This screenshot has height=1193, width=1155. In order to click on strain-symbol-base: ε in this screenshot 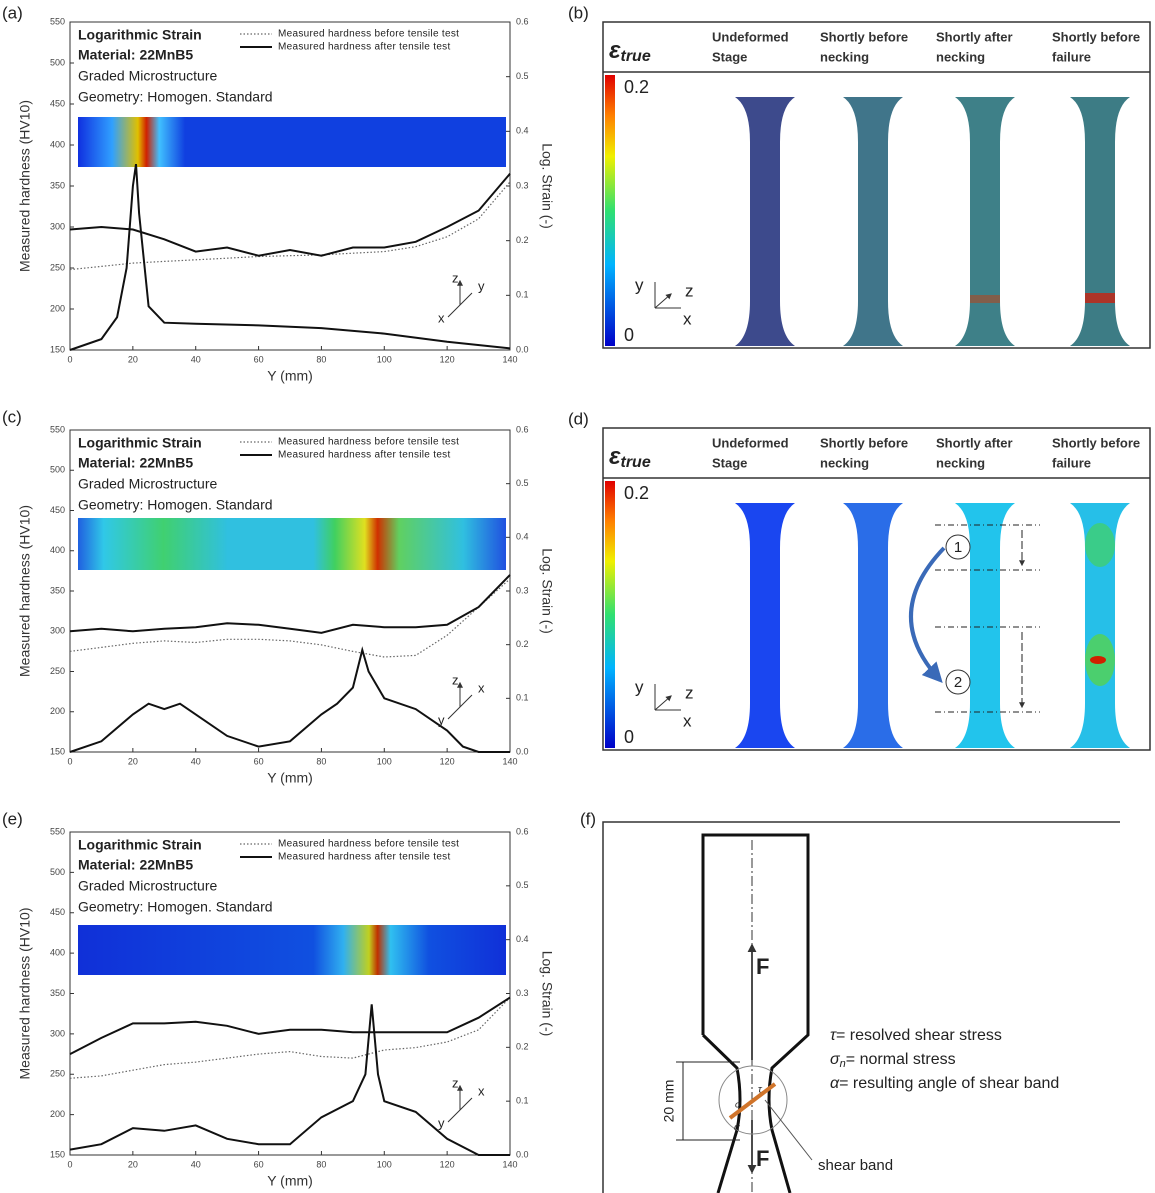, I will do `click(615, 456)`.